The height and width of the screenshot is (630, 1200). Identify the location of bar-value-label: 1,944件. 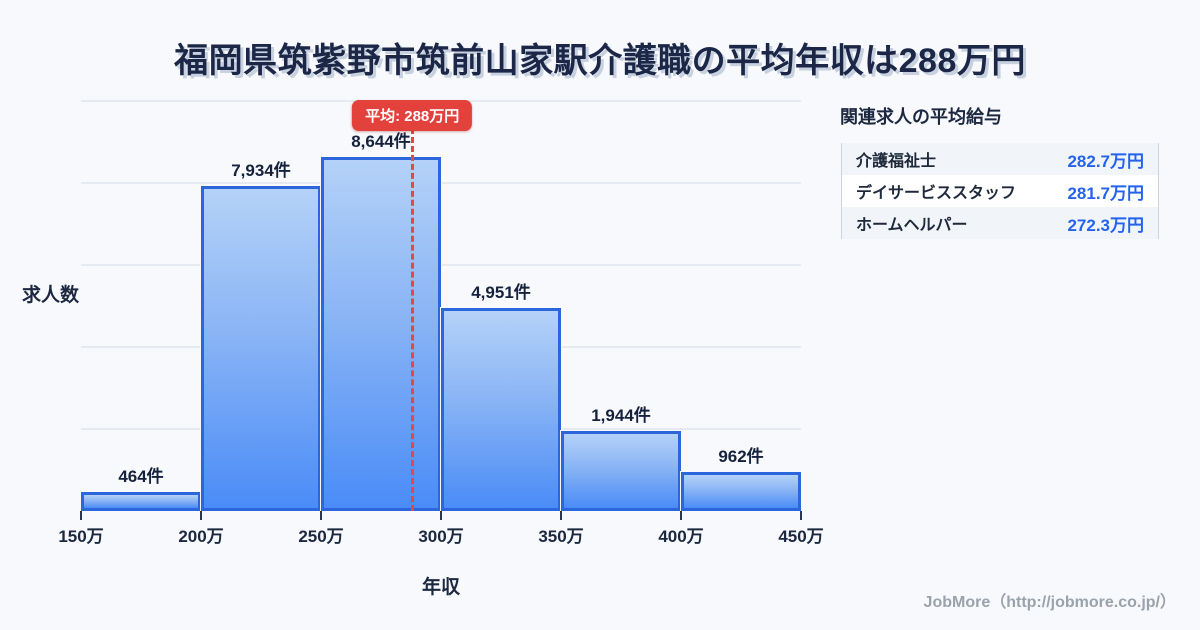
(621, 415).